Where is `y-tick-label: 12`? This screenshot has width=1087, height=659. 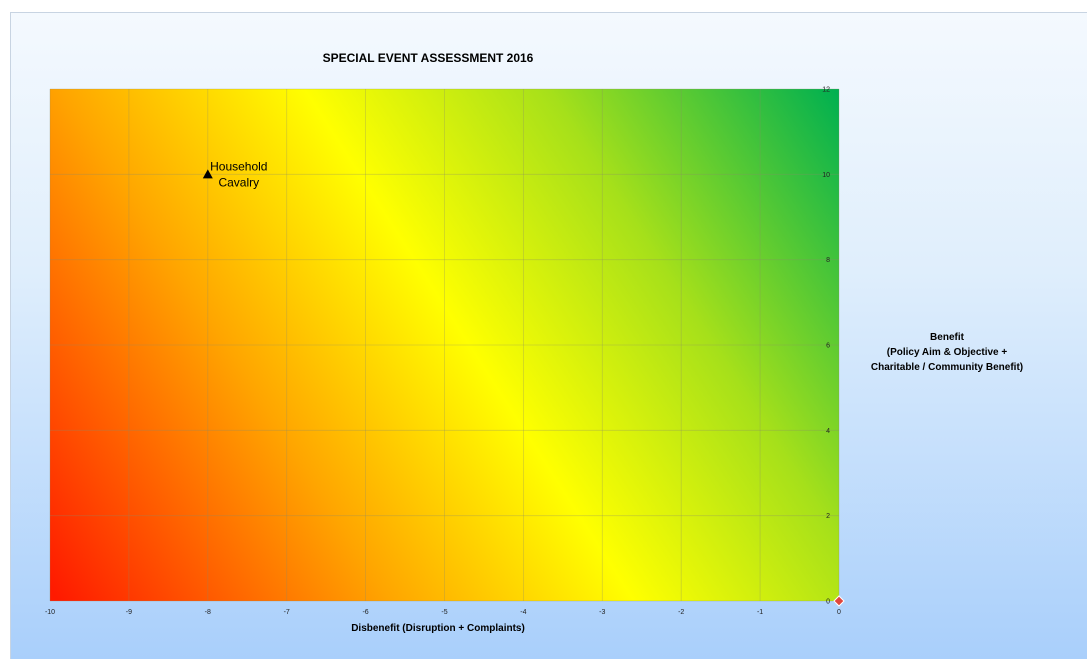
y-tick-label: 12 is located at coordinates (826, 90).